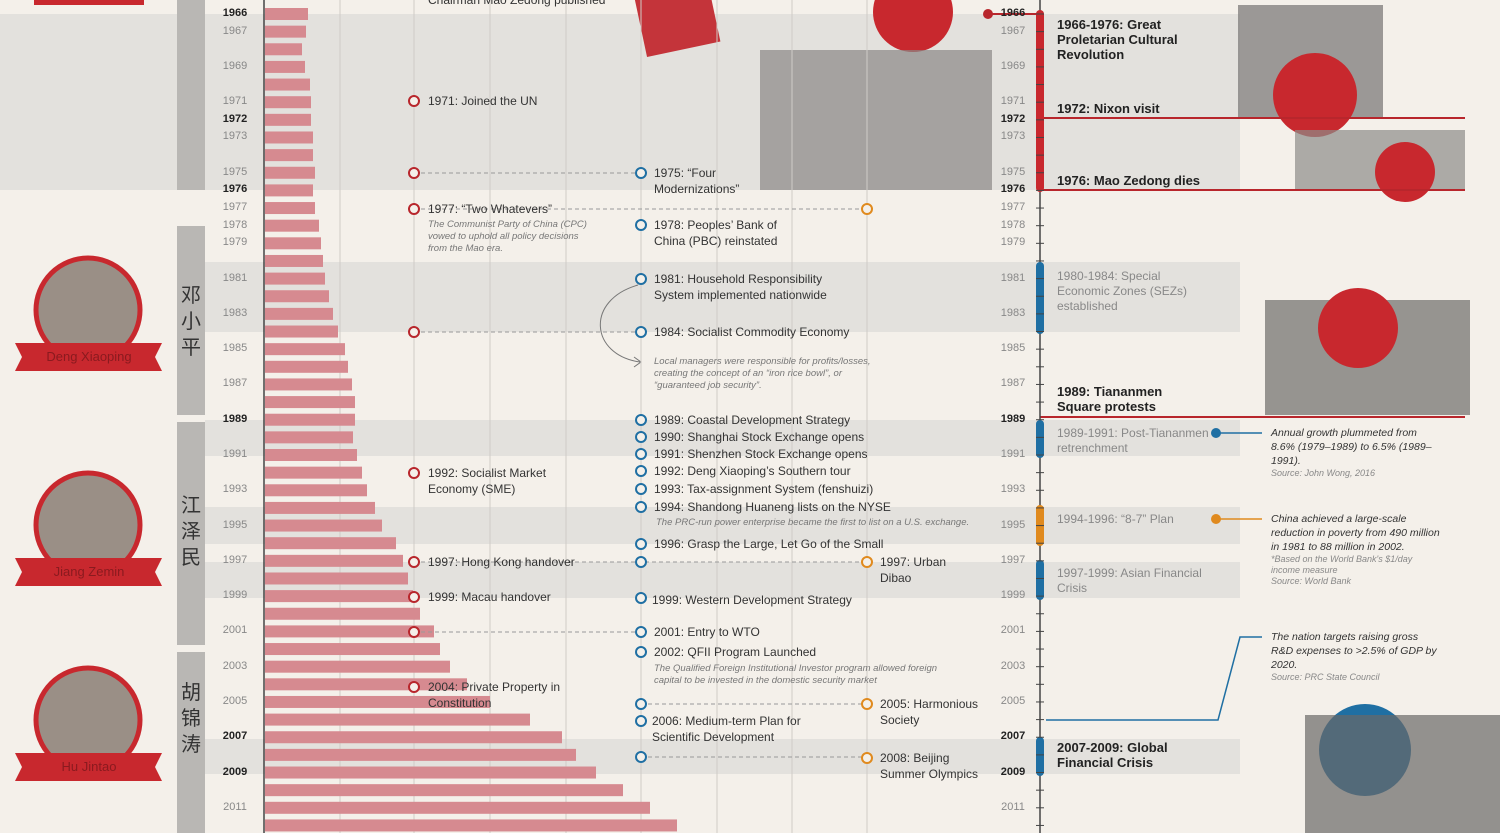  I want to click on event-label: 1994: Shandong Huaneng lists on the NYSE, so click(772, 507).